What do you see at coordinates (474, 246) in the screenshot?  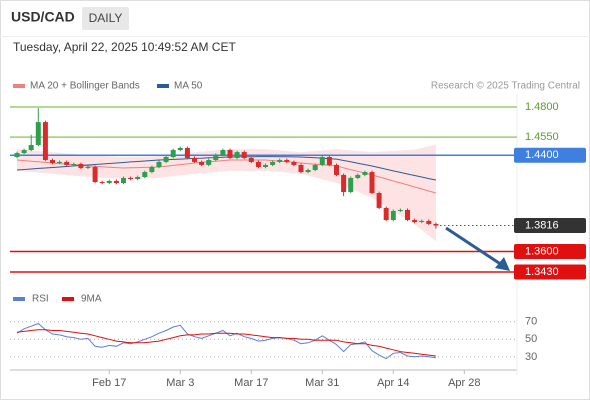 I see `forecast-arrow` at bounding box center [474, 246].